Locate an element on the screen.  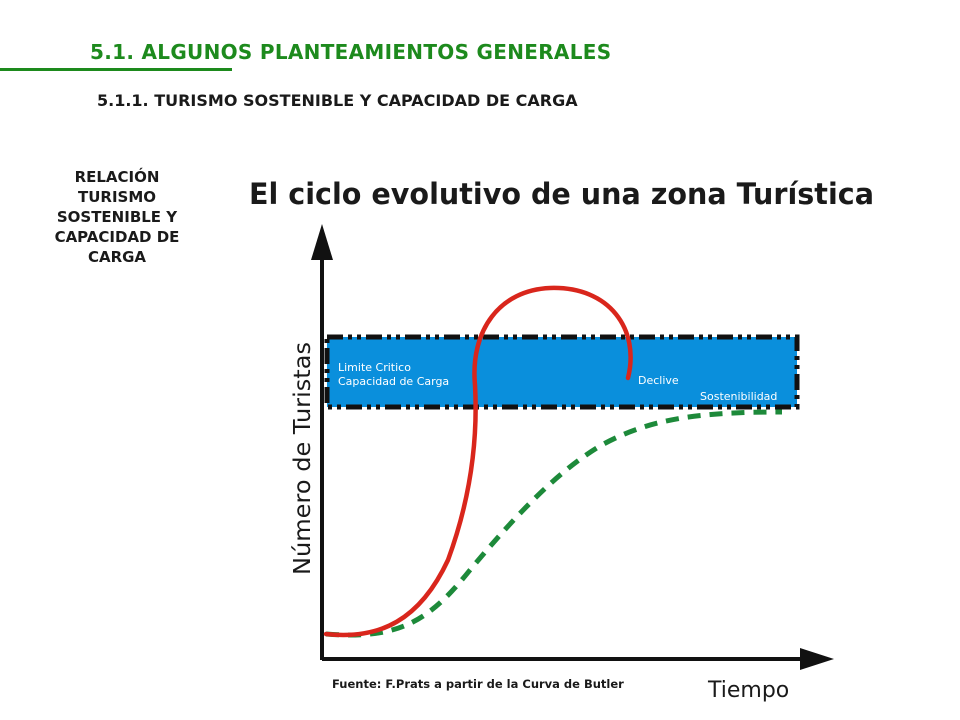
band-label-carrying-capacity: Capacidad de Carga is located at coordinates (393, 381).